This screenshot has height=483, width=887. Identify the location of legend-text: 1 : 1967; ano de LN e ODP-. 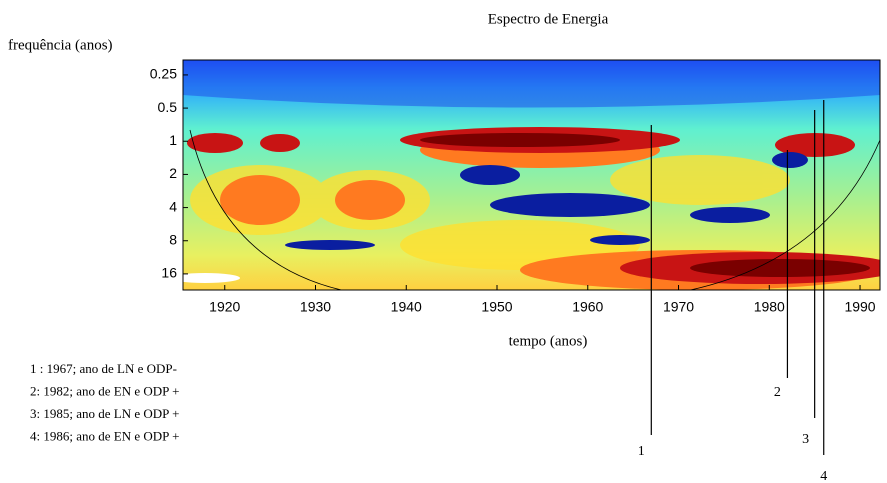
(103, 368).